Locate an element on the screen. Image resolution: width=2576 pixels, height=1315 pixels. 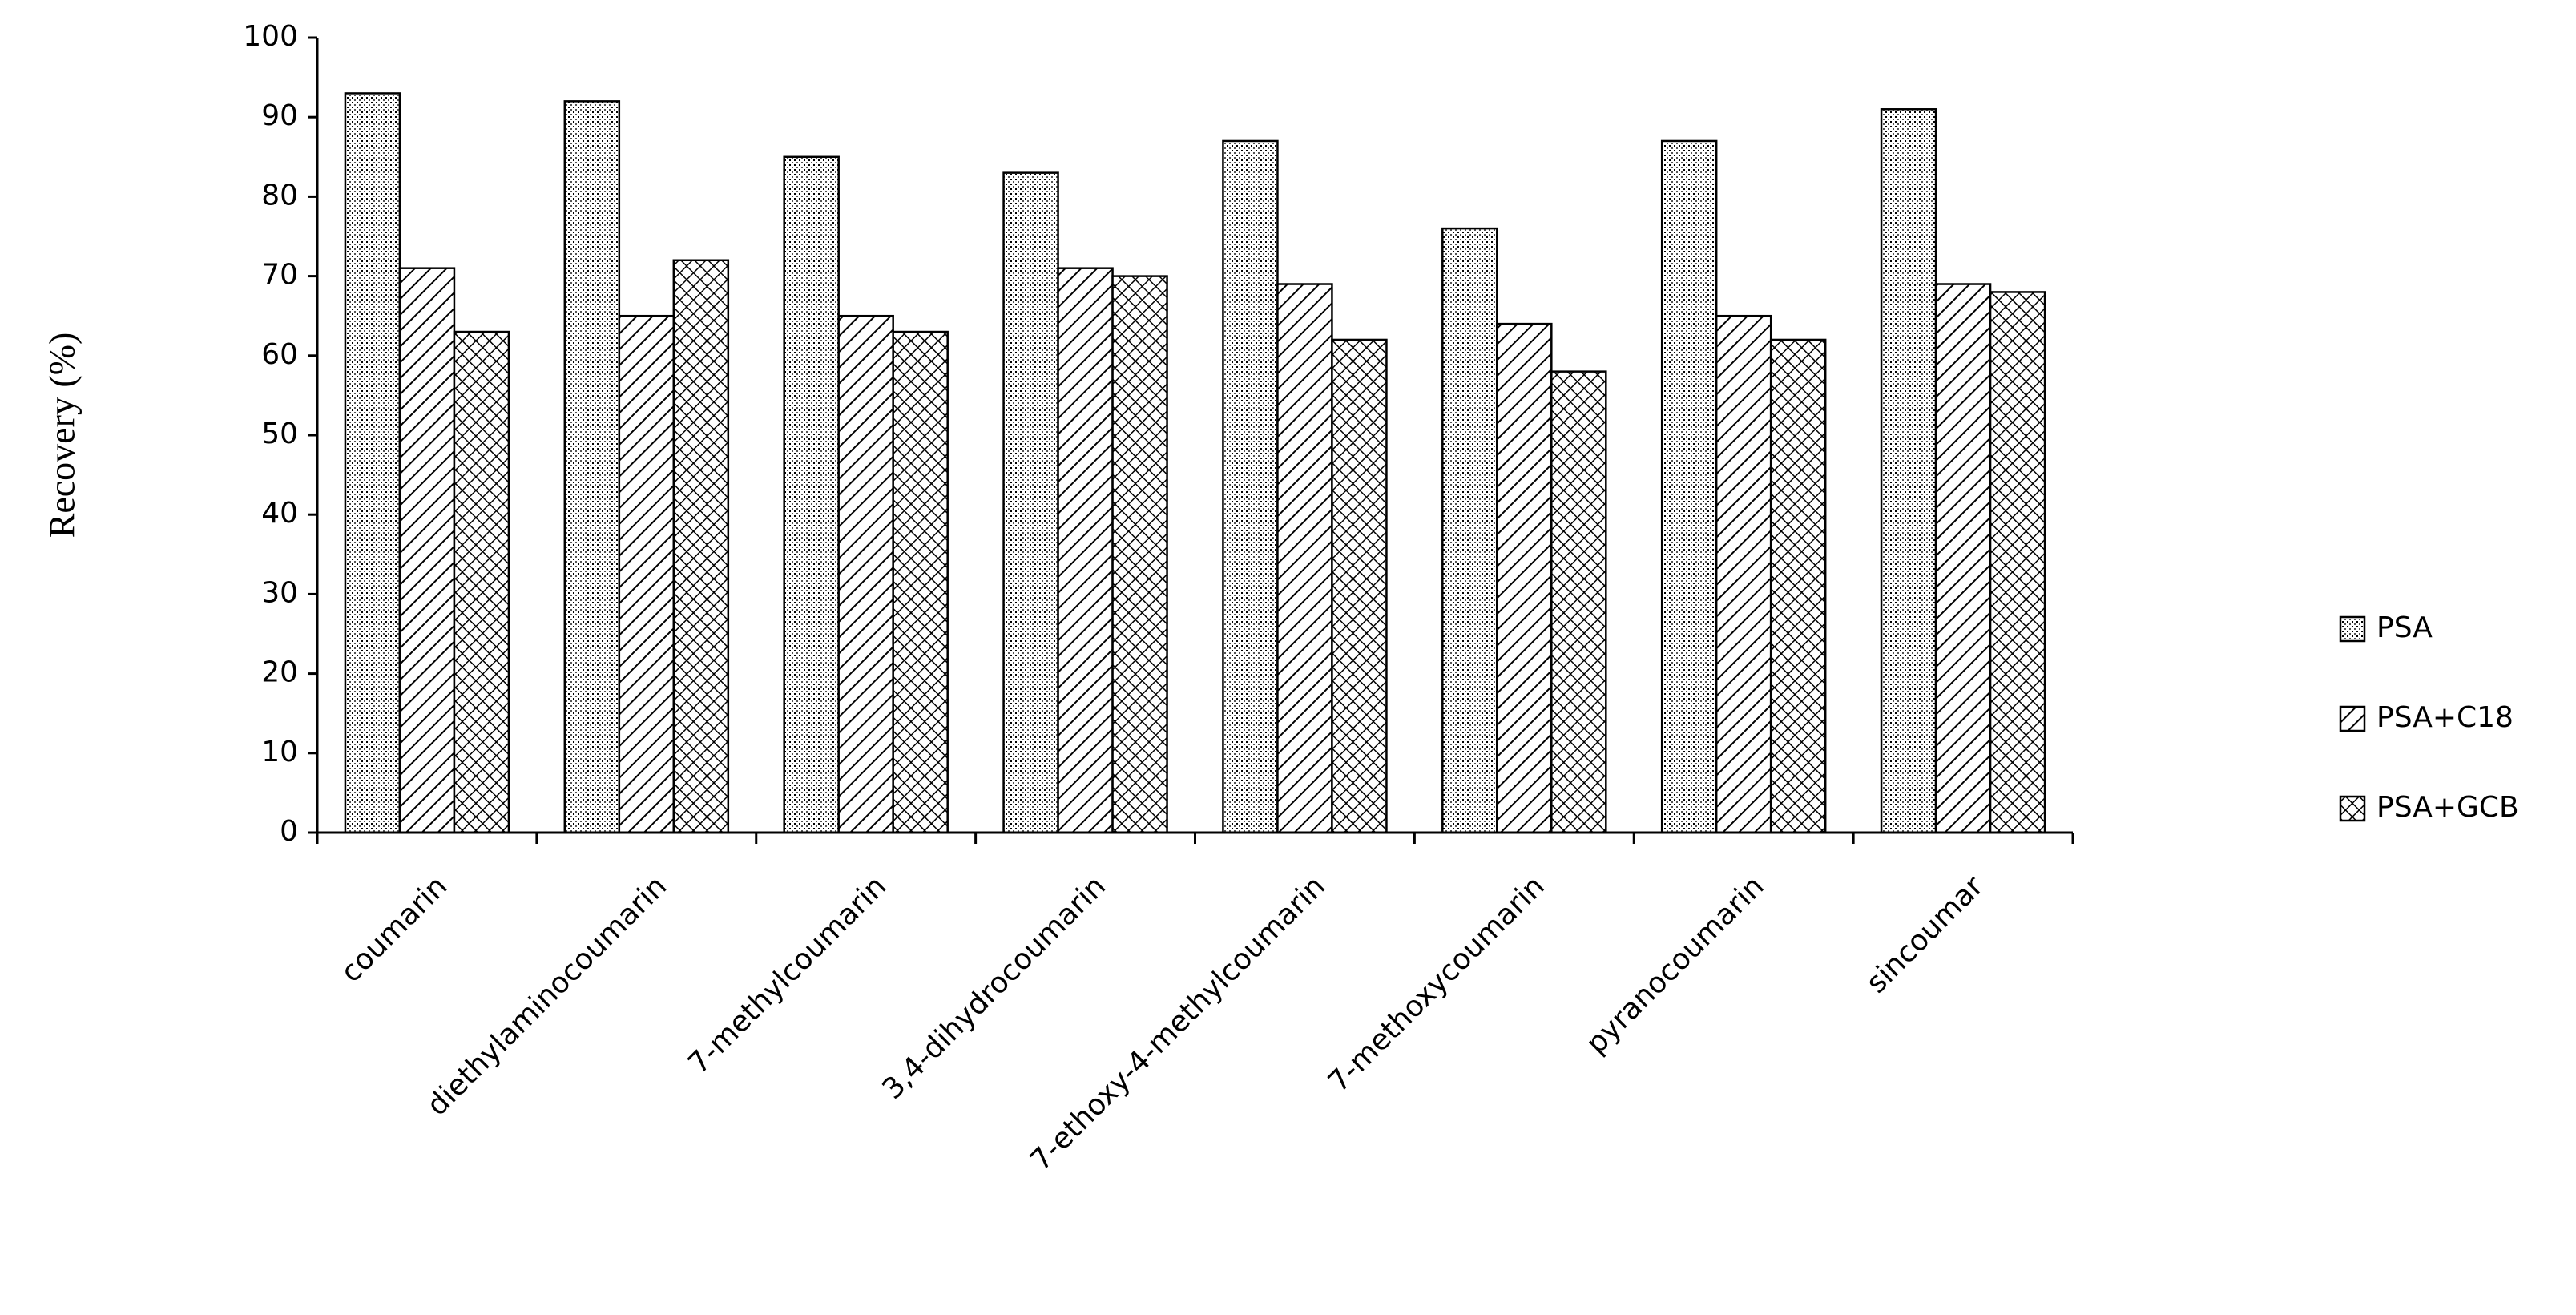
y-tick-label: 50 is located at coordinates (279, 433).